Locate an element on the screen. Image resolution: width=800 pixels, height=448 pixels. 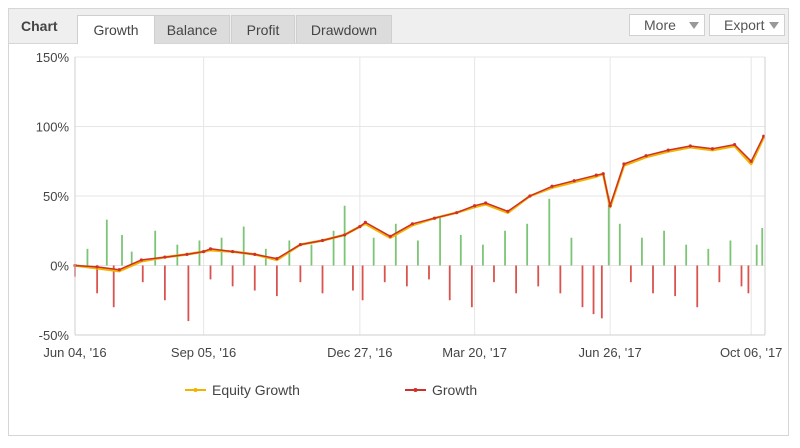
more-button: More is located at coordinates (667, 25).